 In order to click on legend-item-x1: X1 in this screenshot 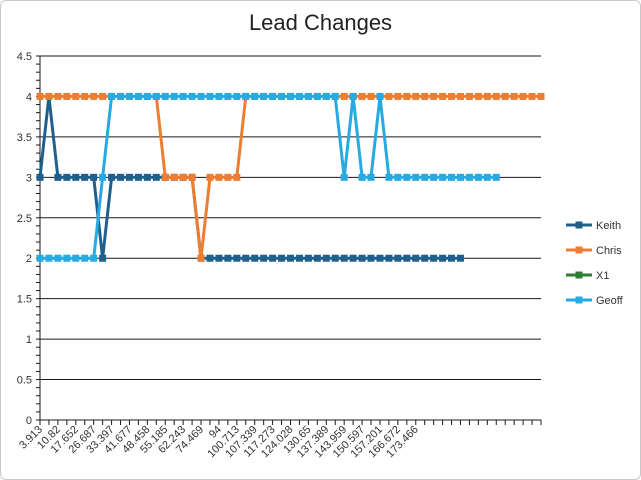, I will do `click(587, 276)`.